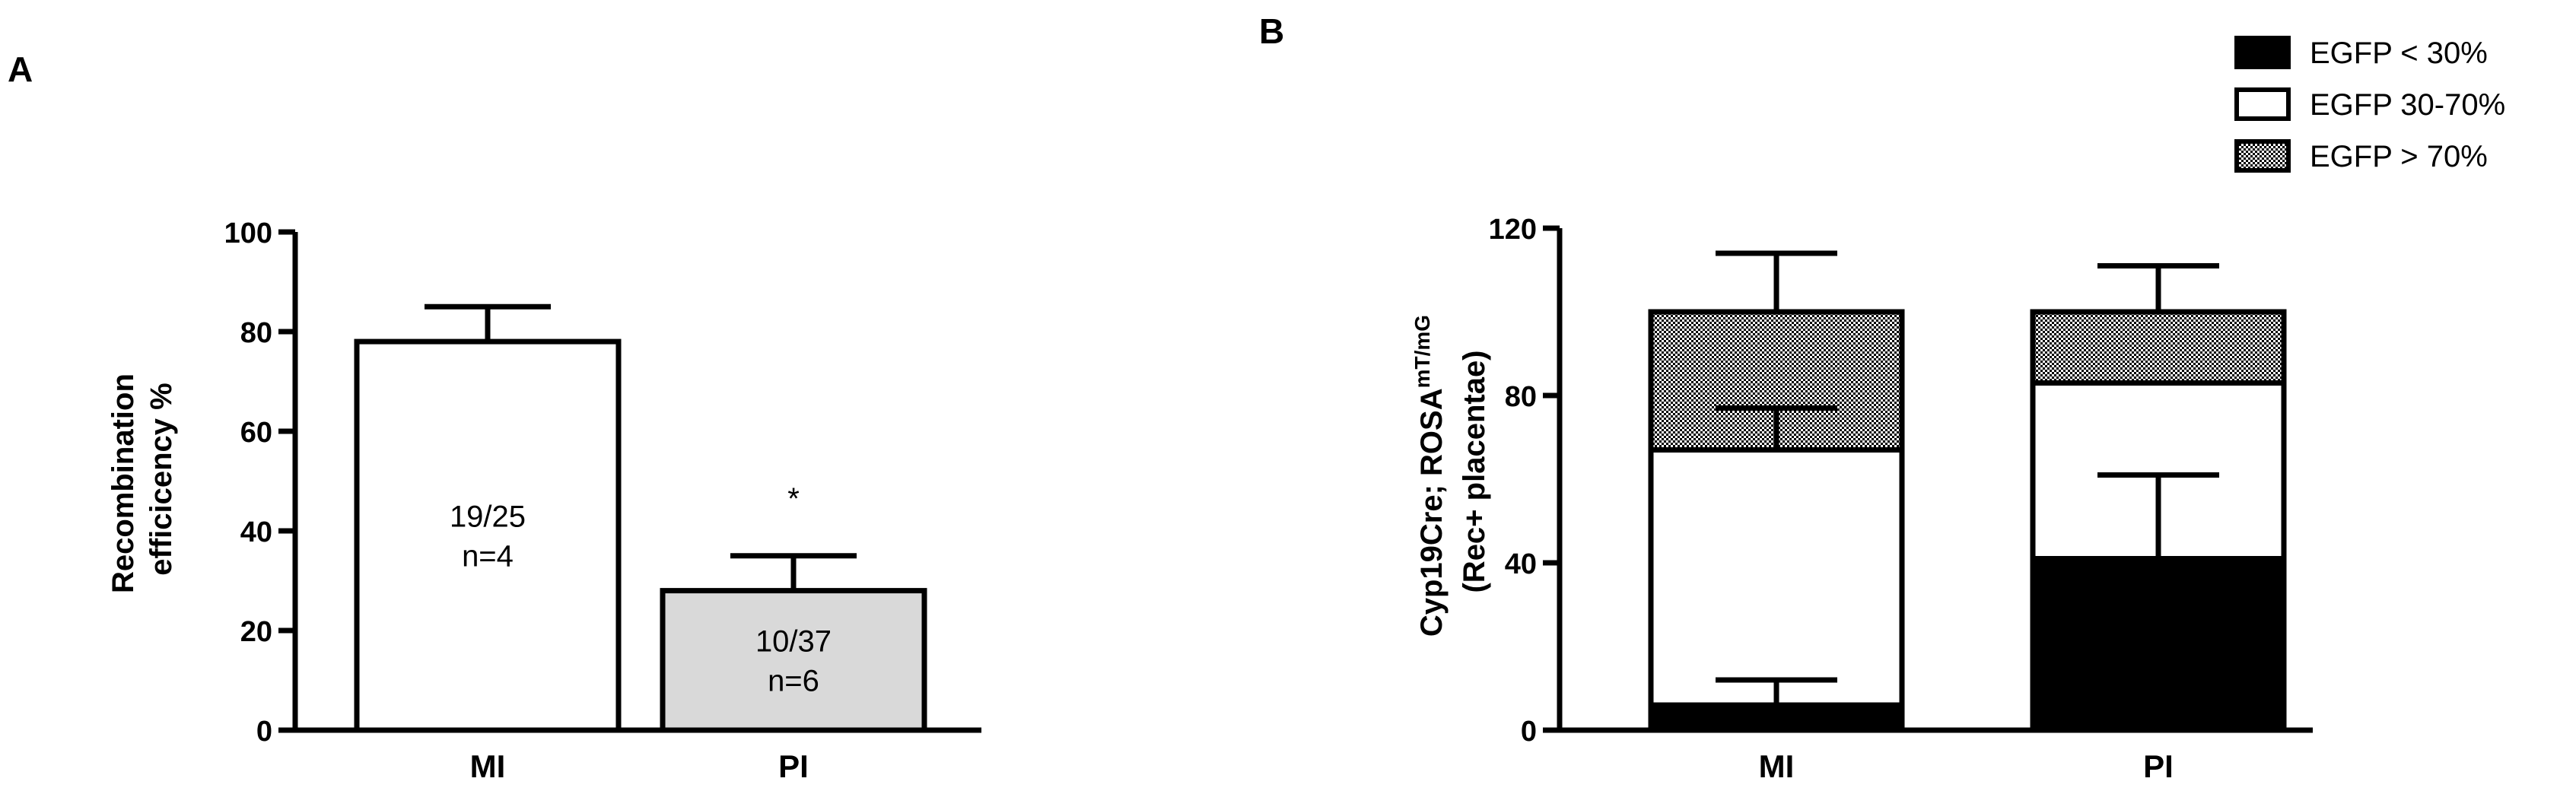 The width and height of the screenshot is (2576, 791). What do you see at coordinates (256, 433) in the screenshot?
I see `panel-a-y-tick-label: 60` at bounding box center [256, 433].